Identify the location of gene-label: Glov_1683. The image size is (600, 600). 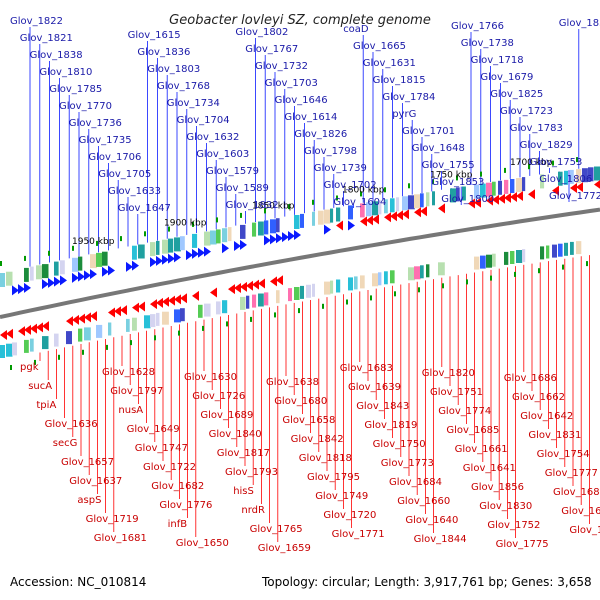
(366, 368).